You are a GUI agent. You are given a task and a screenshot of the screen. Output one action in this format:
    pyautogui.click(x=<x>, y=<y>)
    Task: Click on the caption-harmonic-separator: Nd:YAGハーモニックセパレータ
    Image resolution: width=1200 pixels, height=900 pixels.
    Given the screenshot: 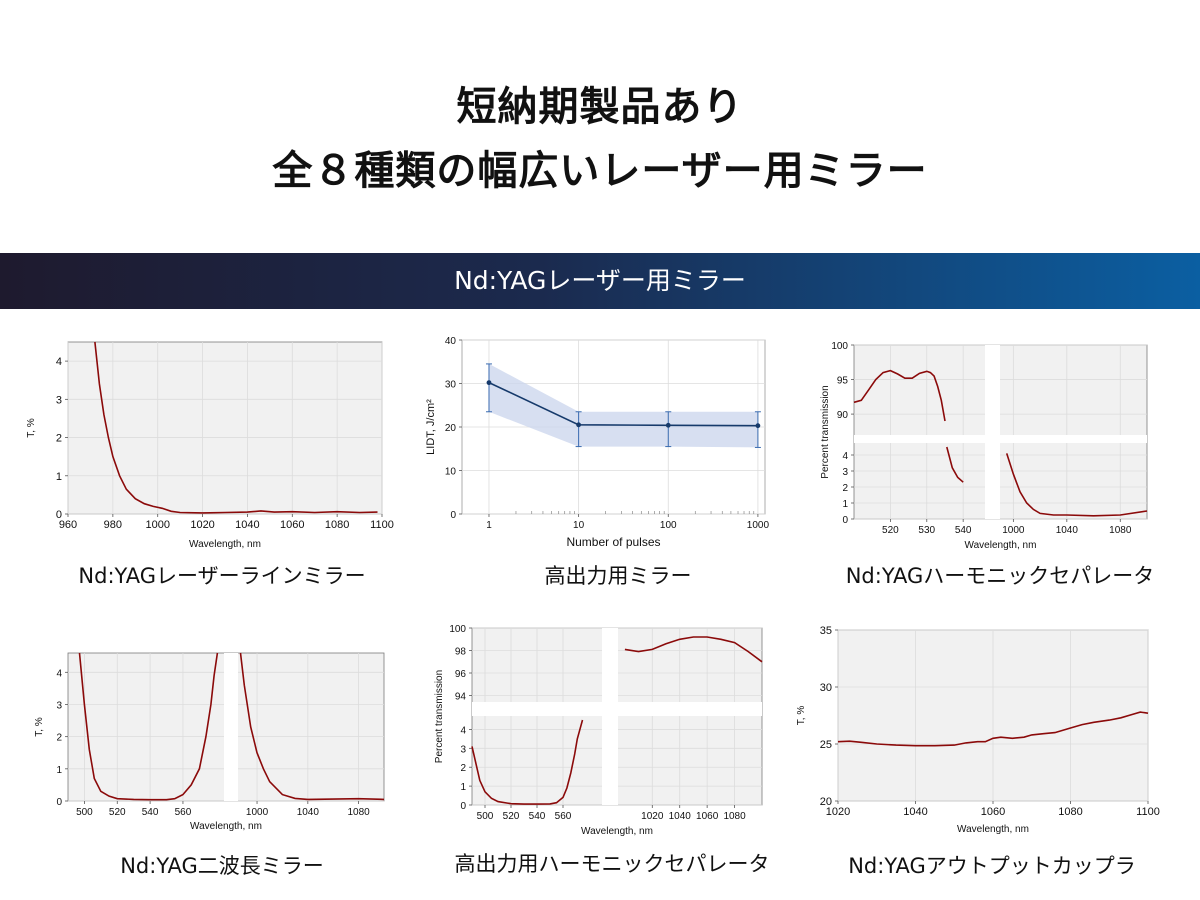 What is the action you would take?
    pyautogui.click(x=1000, y=576)
    